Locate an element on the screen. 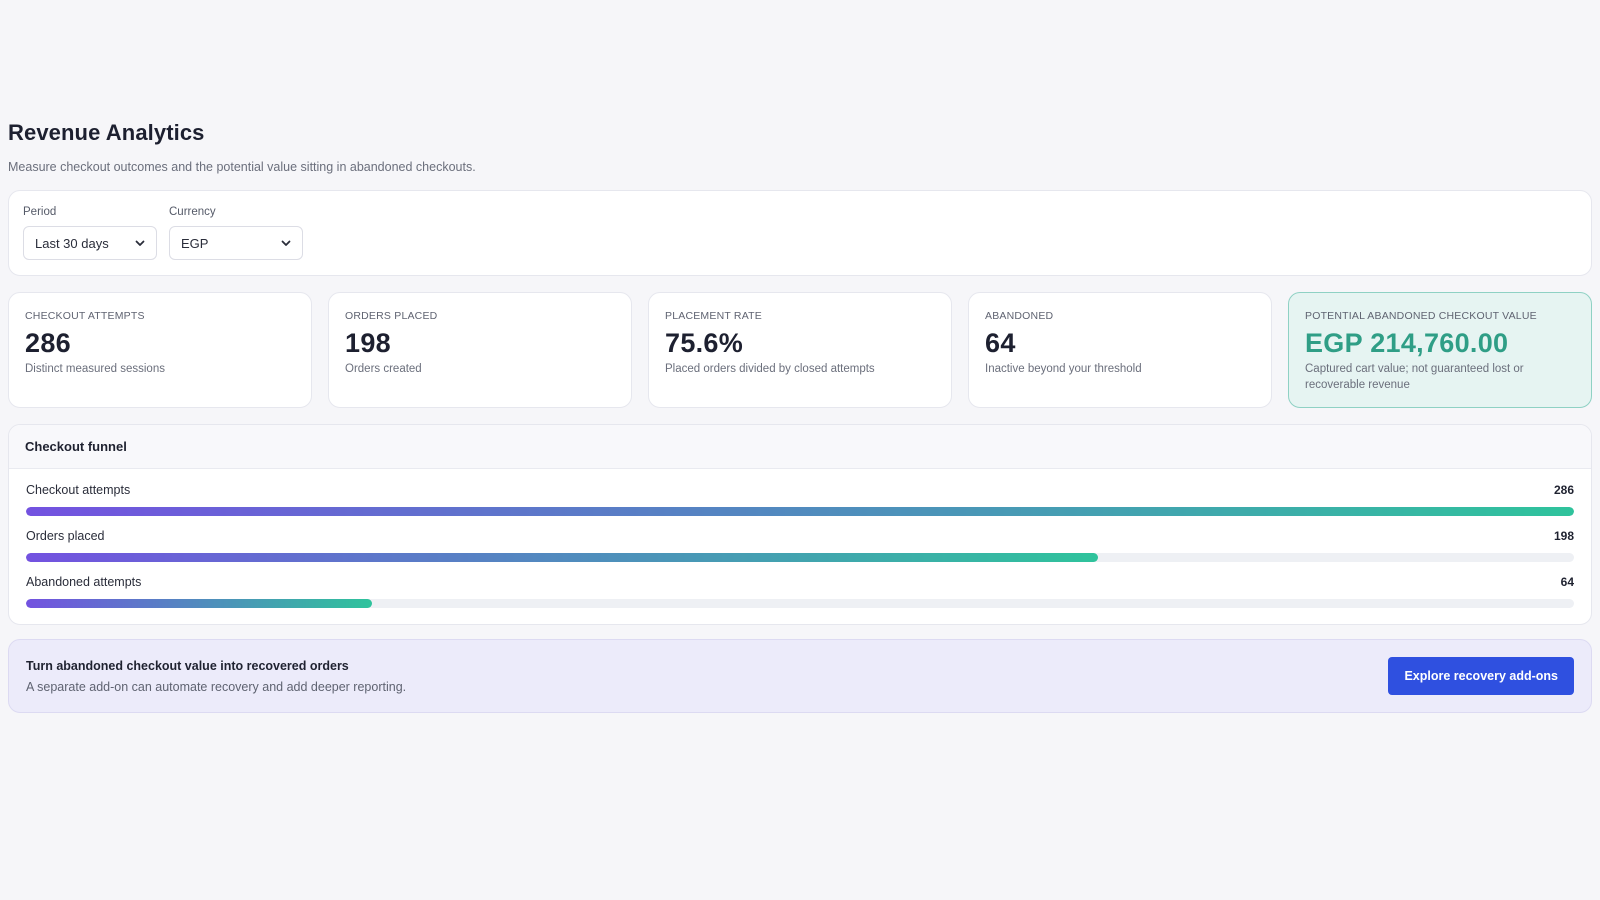  card-value: EGP 214,760.00 is located at coordinates (1407, 343).